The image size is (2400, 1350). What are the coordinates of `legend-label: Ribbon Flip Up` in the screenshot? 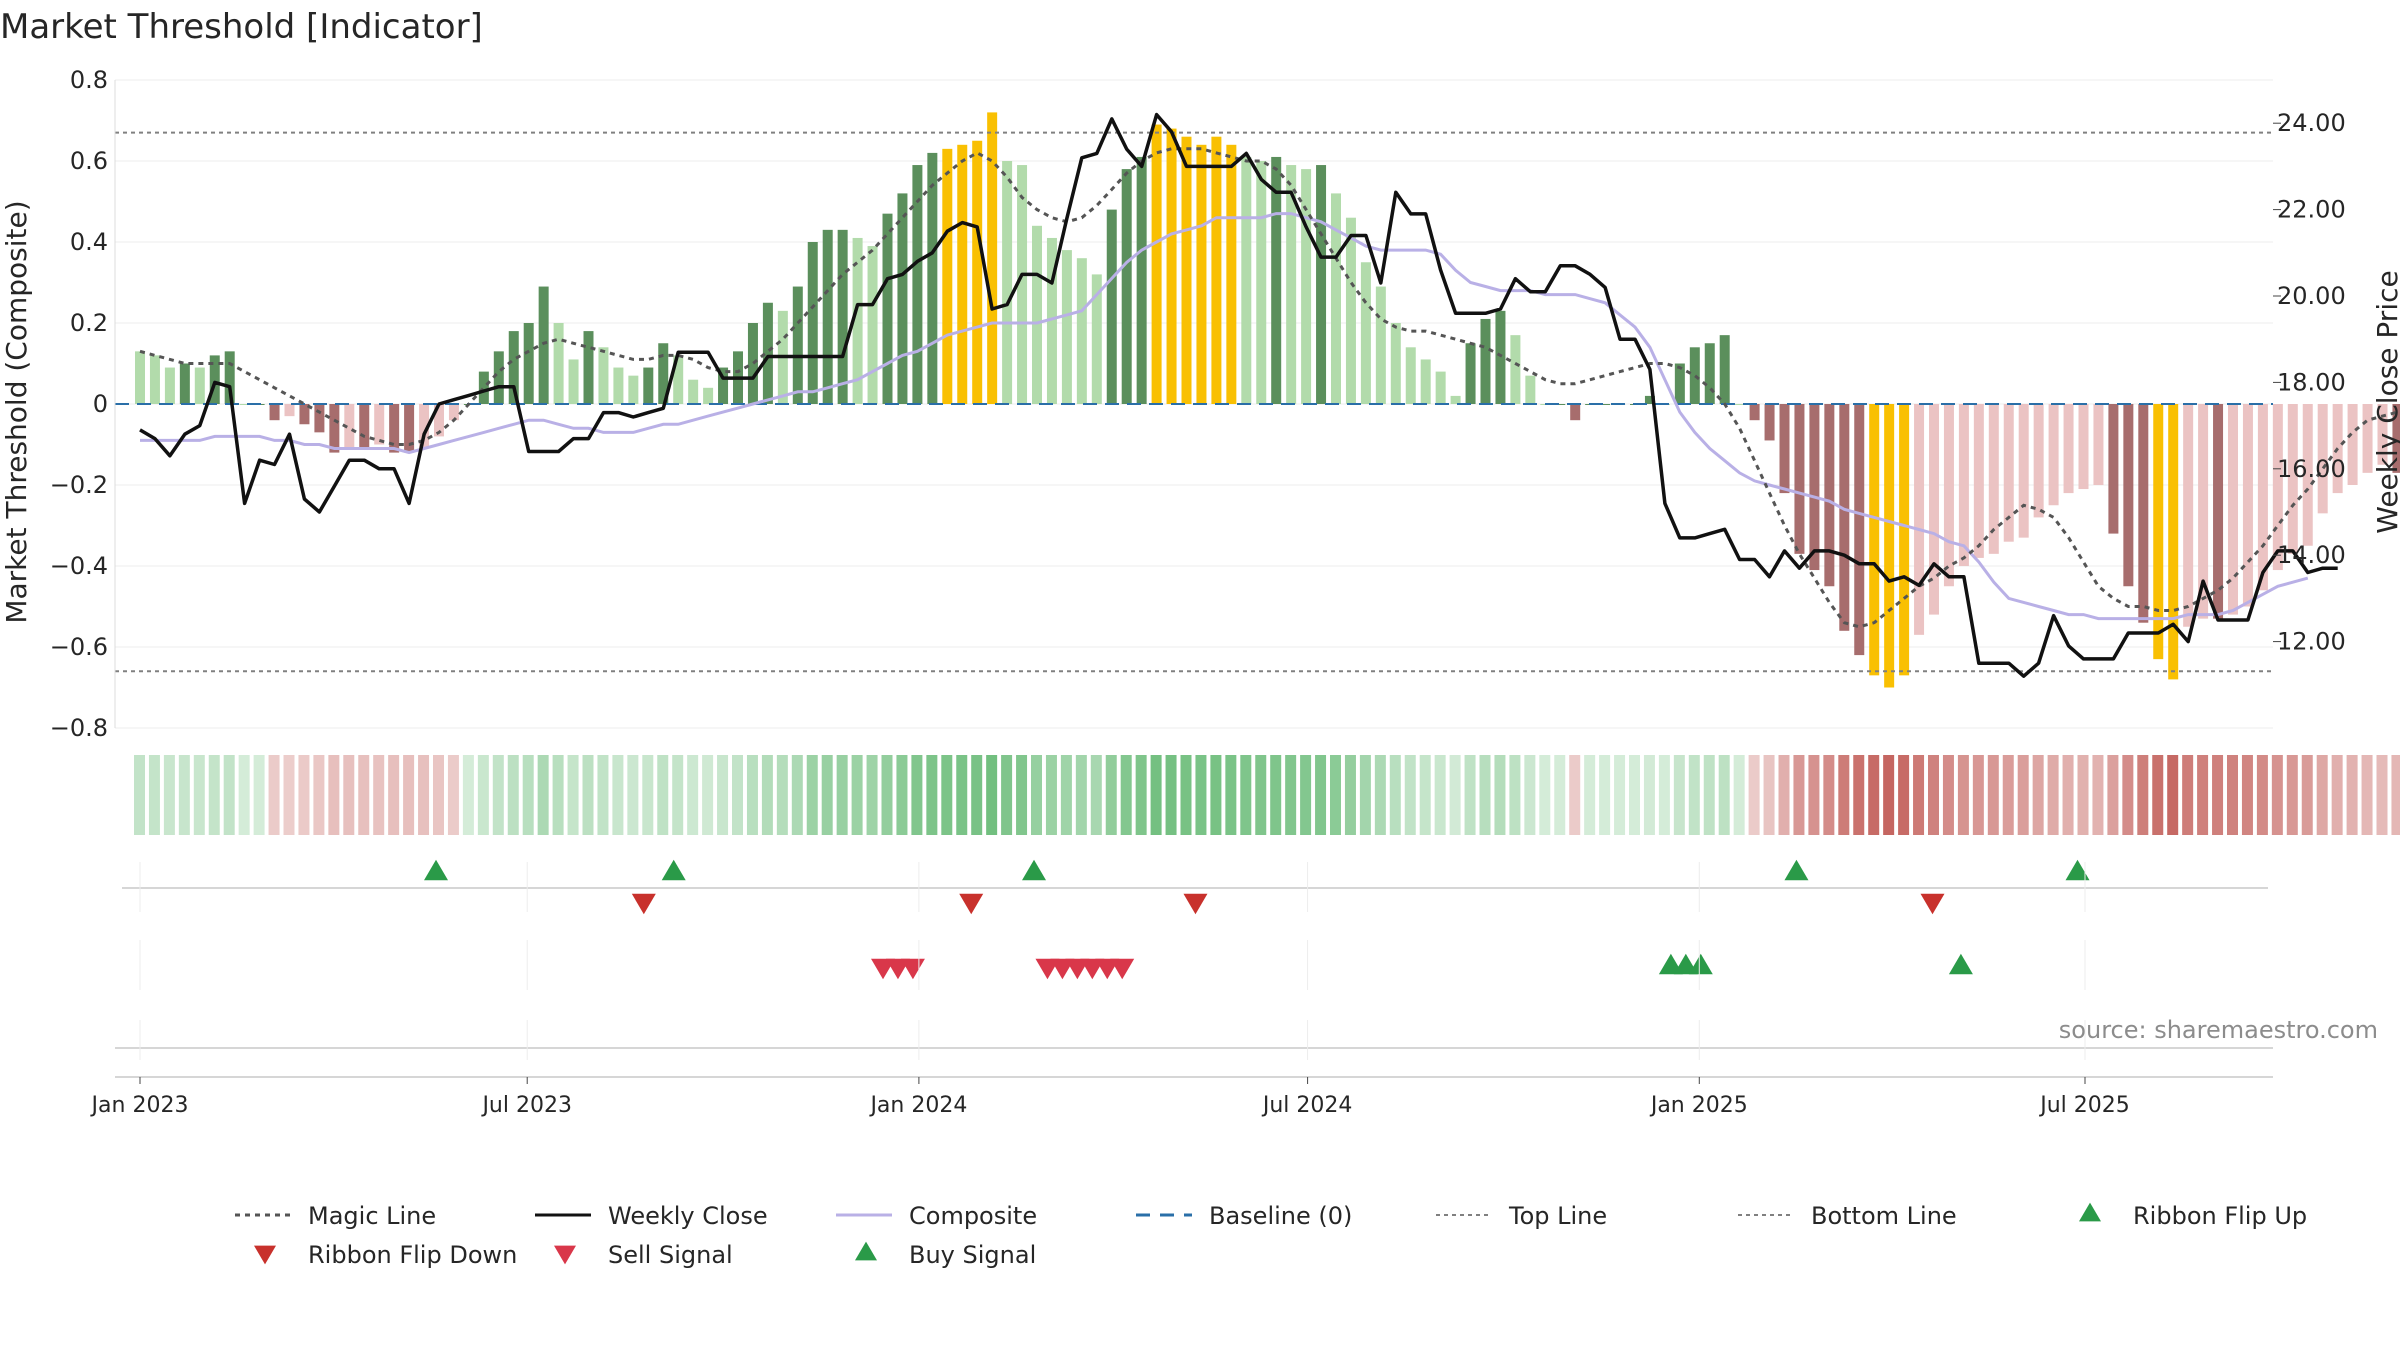 It's located at (2220, 1216).